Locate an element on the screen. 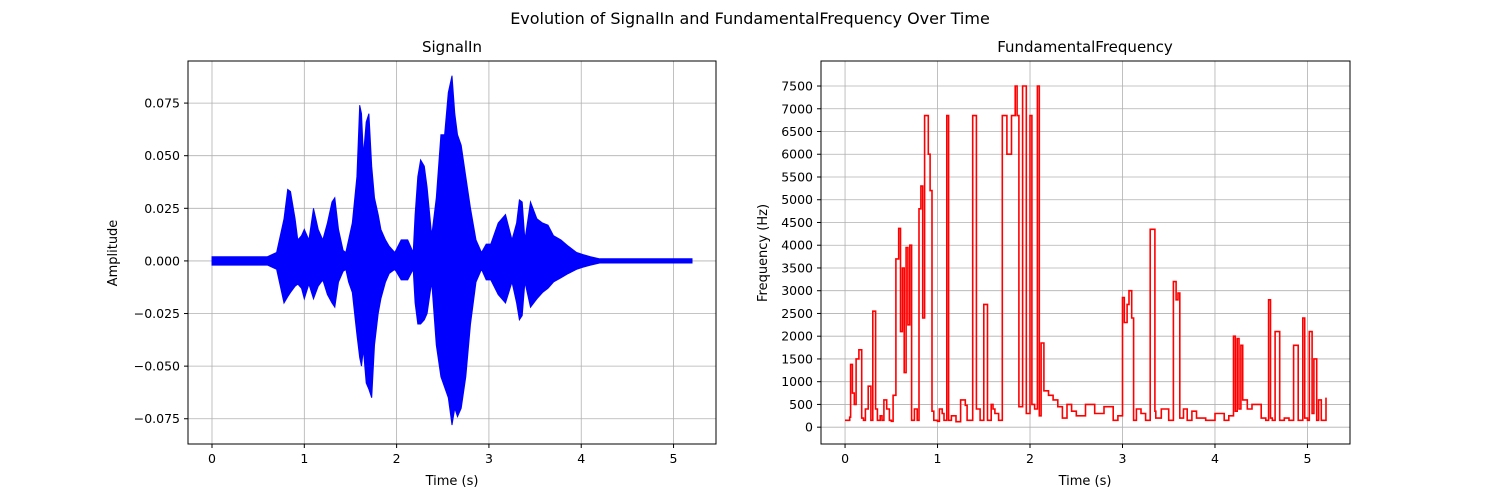 The image size is (1500, 500). fundamental-frequency-ytick-label: 4500 is located at coordinates (797, 222).